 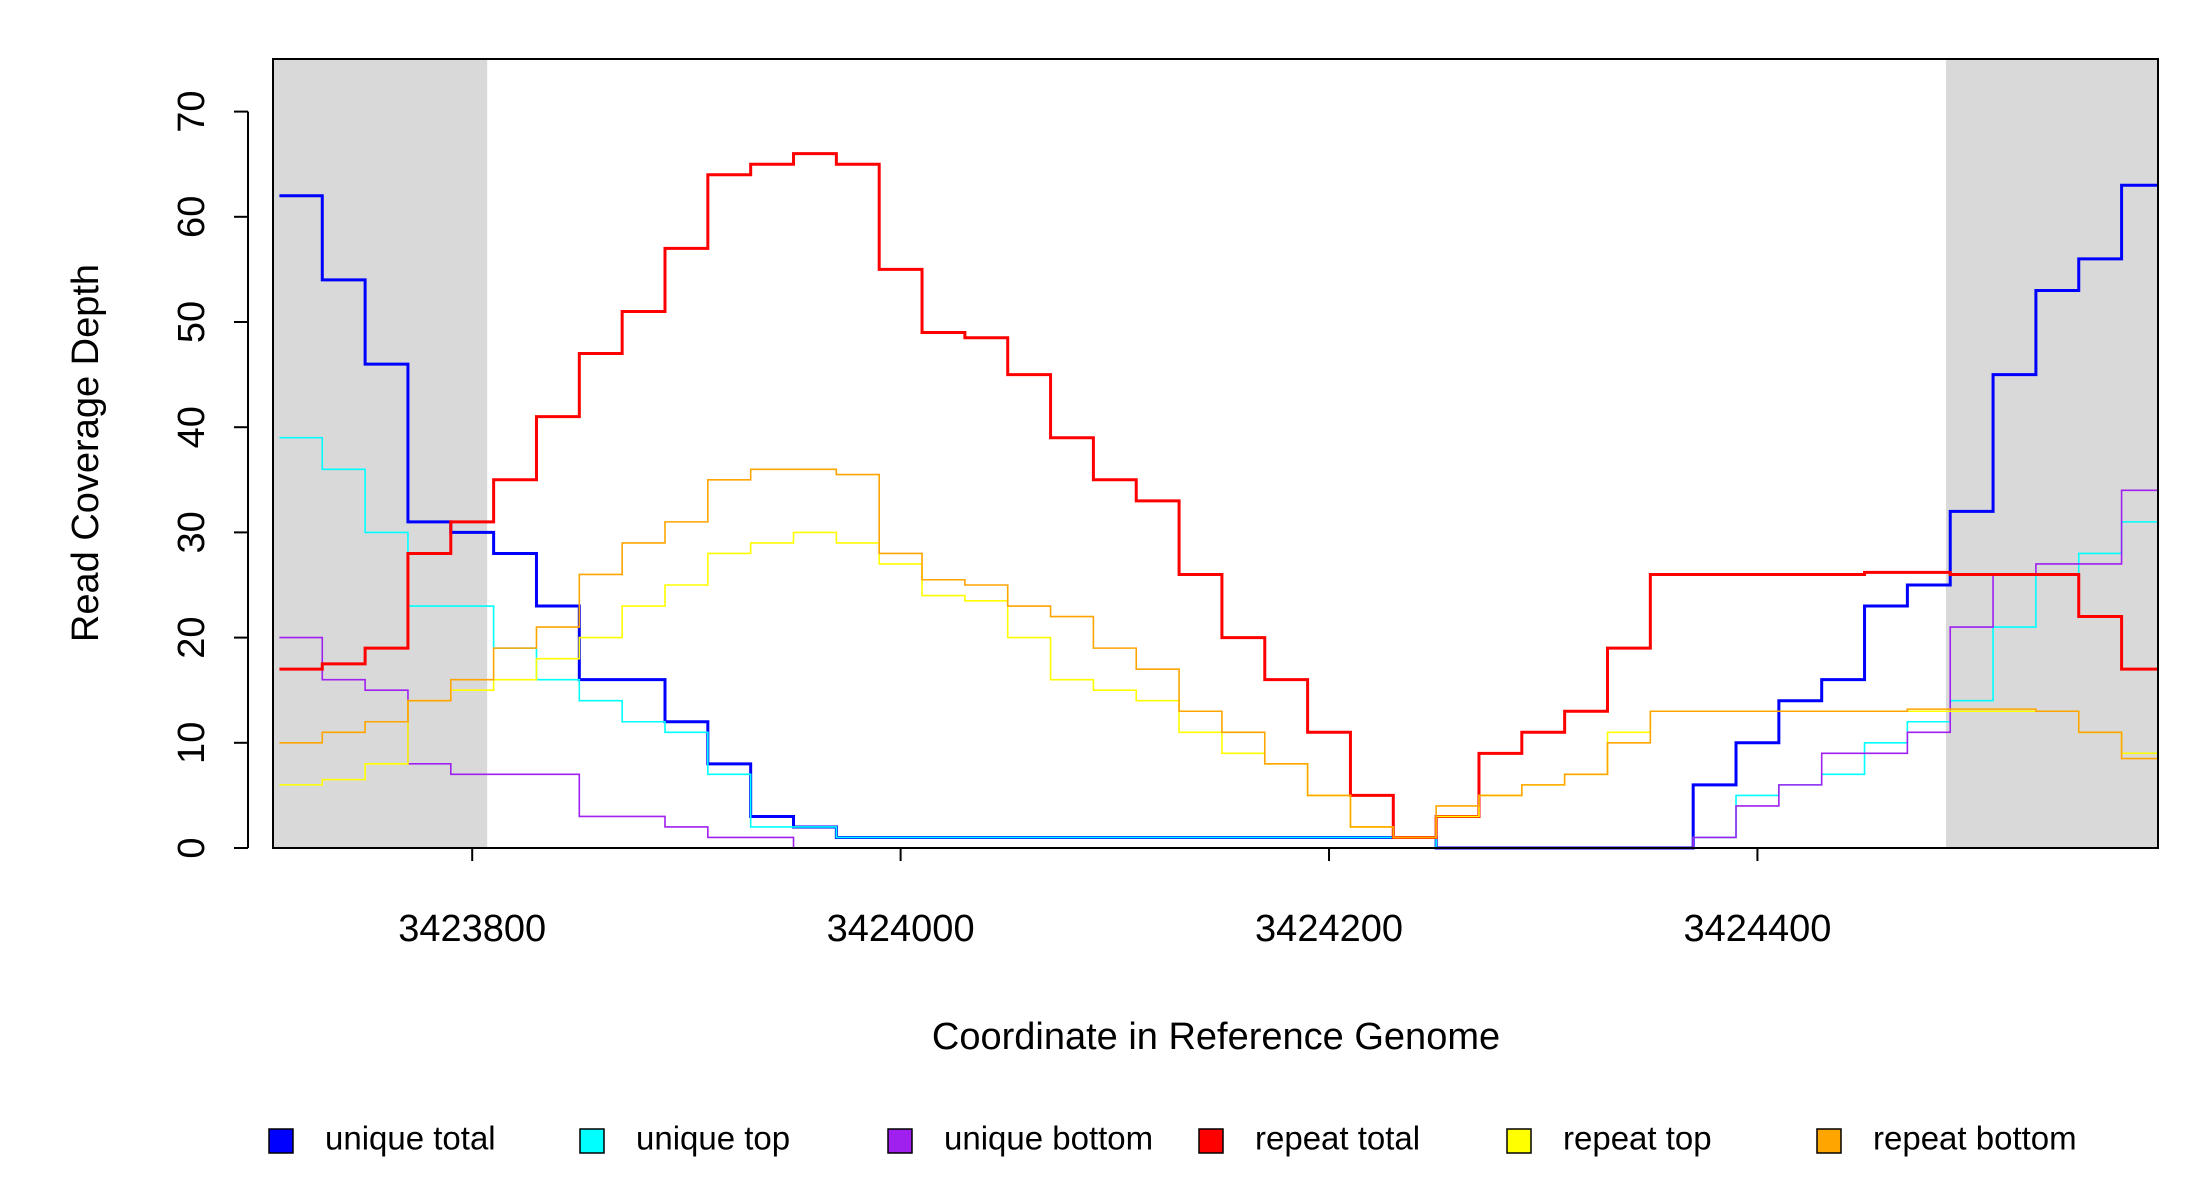 I want to click on y-tick-label: 50, so click(x=192, y=322).